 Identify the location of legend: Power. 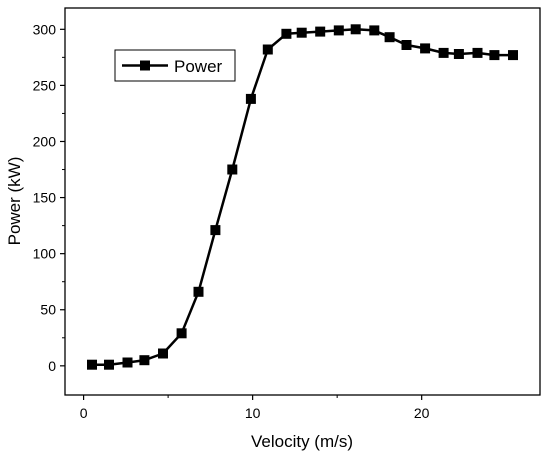
(175, 65).